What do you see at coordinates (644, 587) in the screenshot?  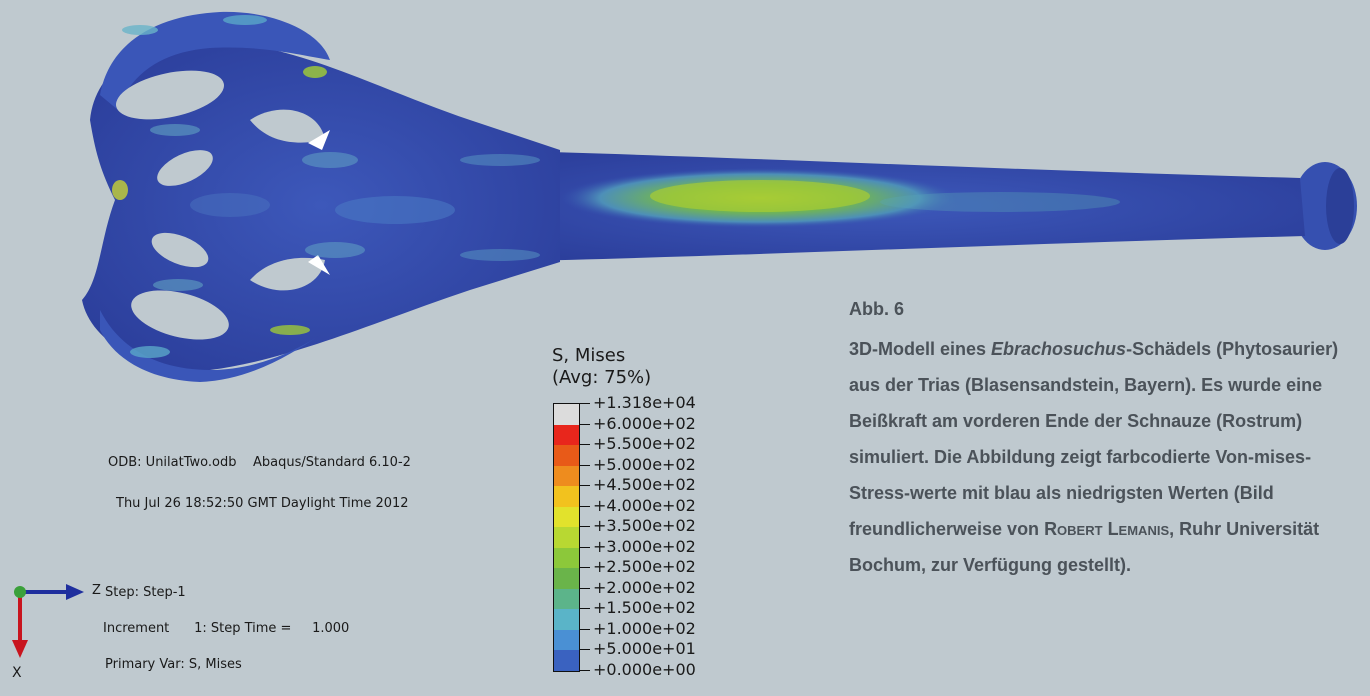 I see `legend-label: +2.000e+02` at bounding box center [644, 587].